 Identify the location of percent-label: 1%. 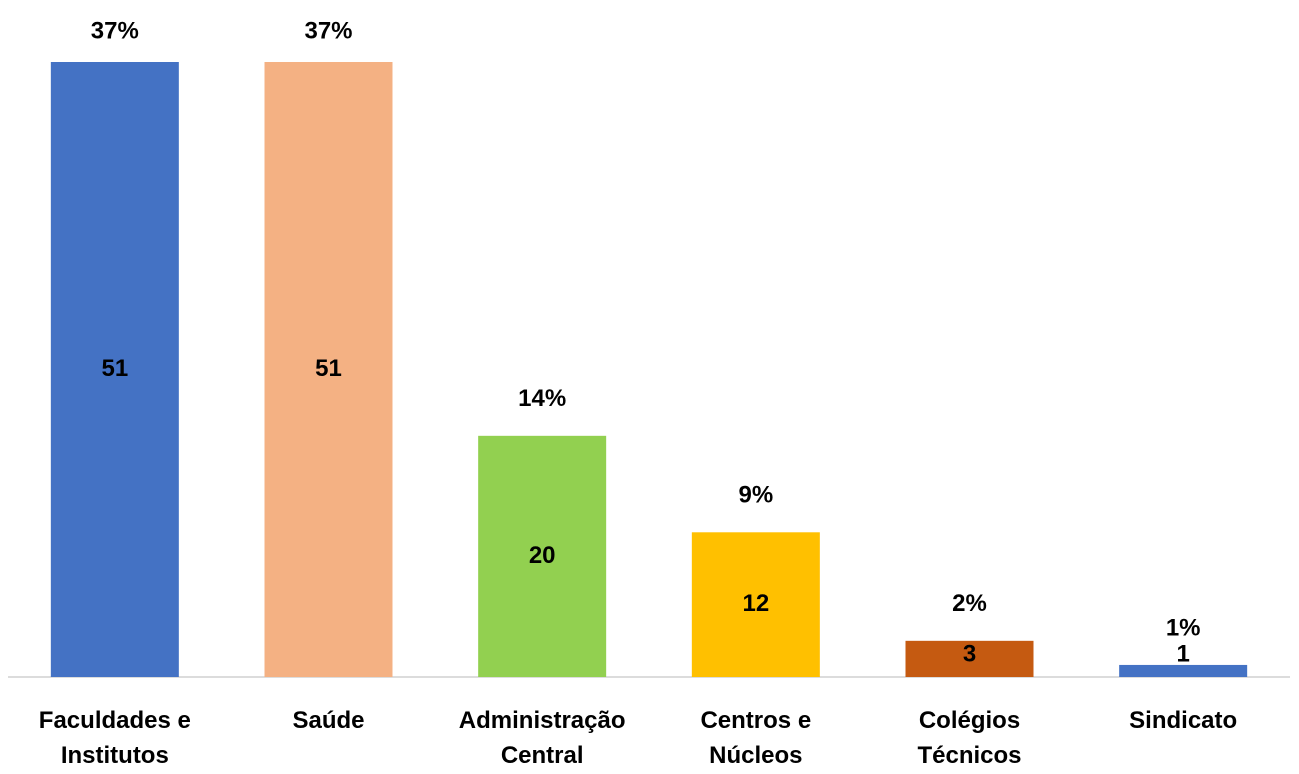
(1183, 627).